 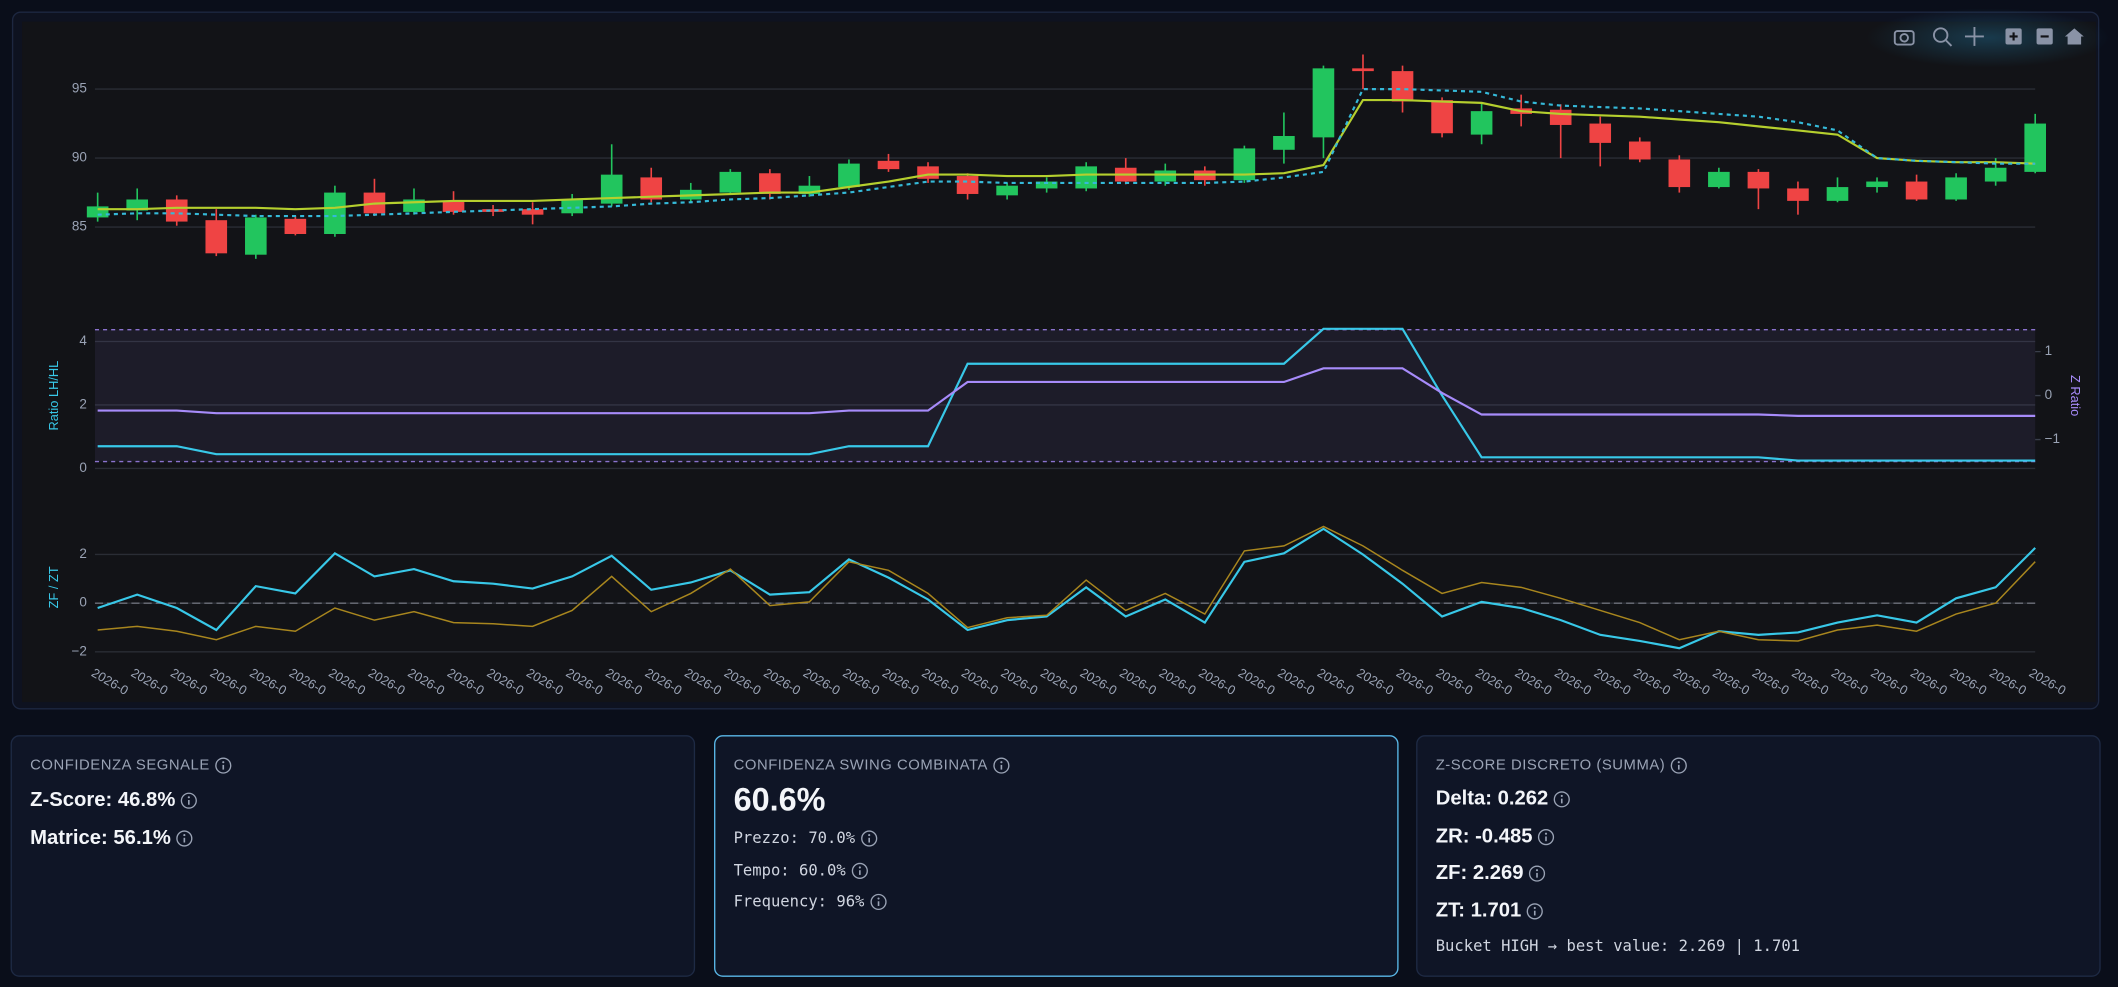 What do you see at coordinates (83, 404) in the screenshot?
I see `y-tick-label: 2` at bounding box center [83, 404].